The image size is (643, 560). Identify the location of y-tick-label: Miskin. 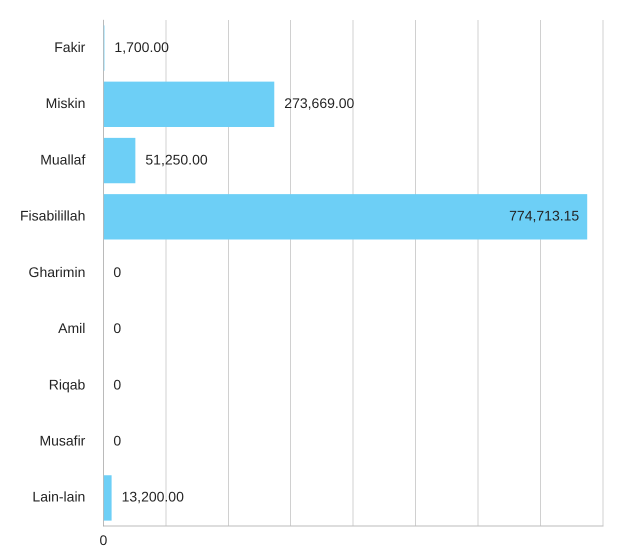
(66, 103).